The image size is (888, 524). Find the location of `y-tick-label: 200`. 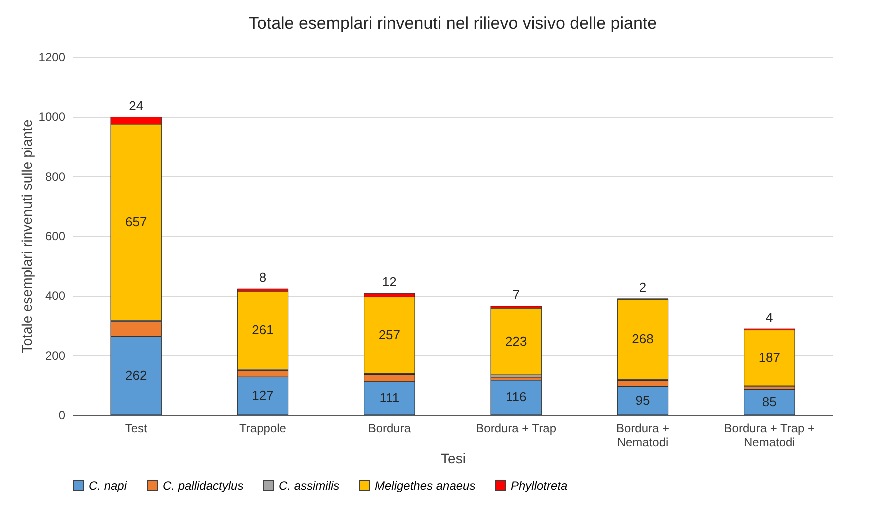

y-tick-label: 200 is located at coordinates (55, 355).